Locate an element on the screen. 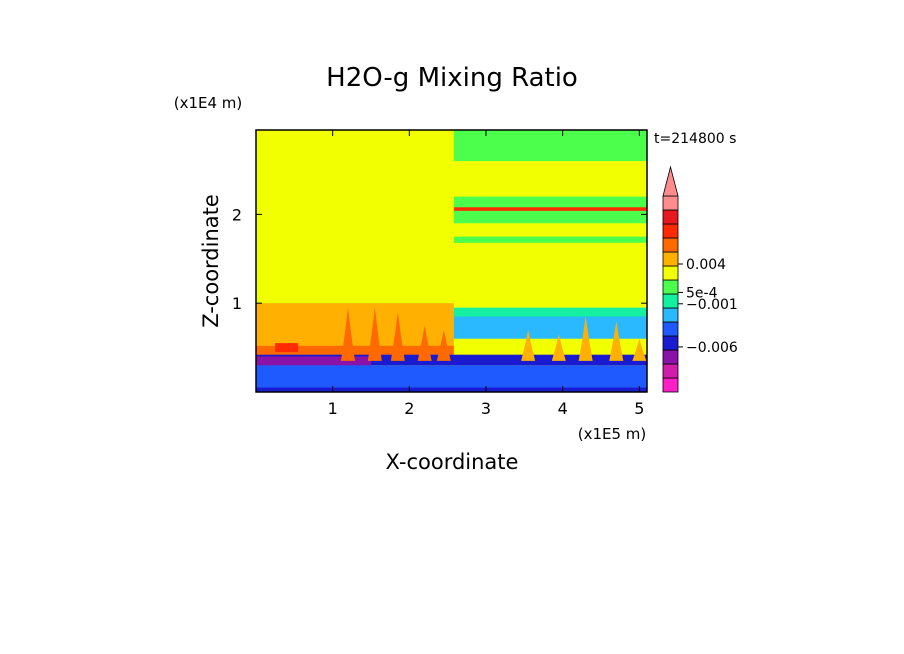  chart-title: H2O-g Mixing Ratio is located at coordinates (452, 78).